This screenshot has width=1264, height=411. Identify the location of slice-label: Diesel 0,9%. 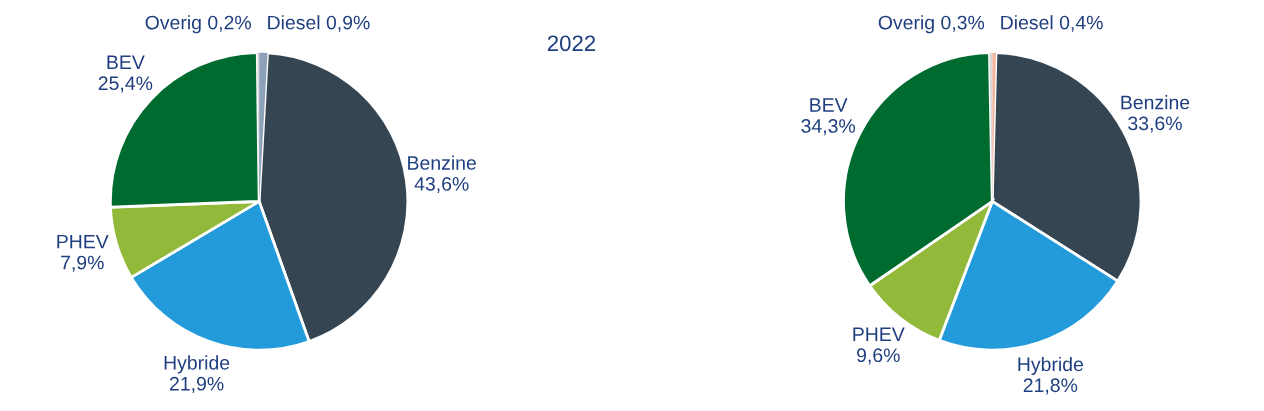
(319, 23).